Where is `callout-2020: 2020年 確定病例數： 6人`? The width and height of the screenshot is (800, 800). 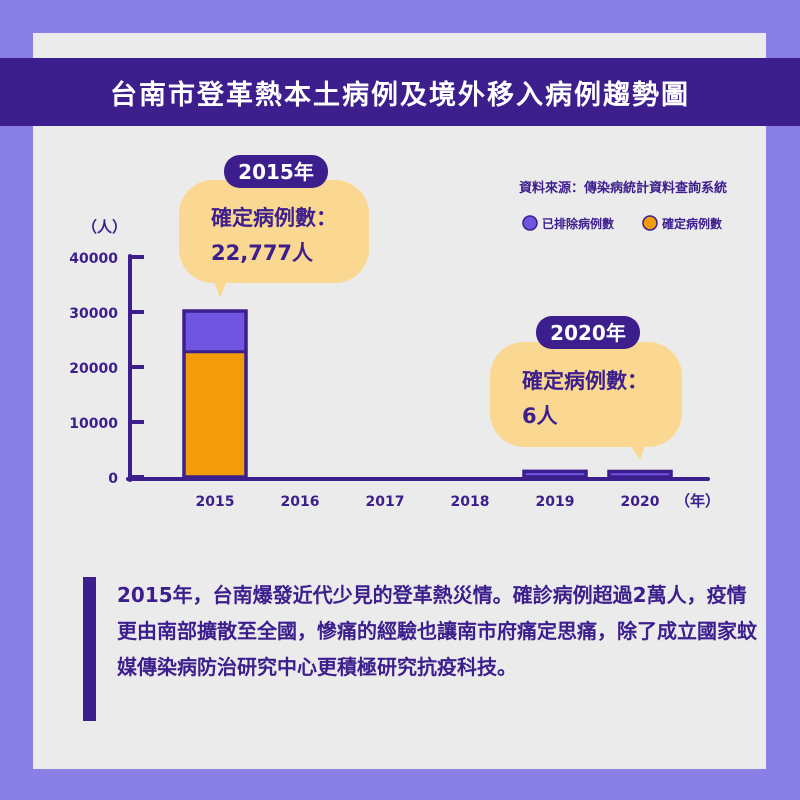
callout-2020: 2020年 確定病例數： 6人 is located at coordinates (586, 388).